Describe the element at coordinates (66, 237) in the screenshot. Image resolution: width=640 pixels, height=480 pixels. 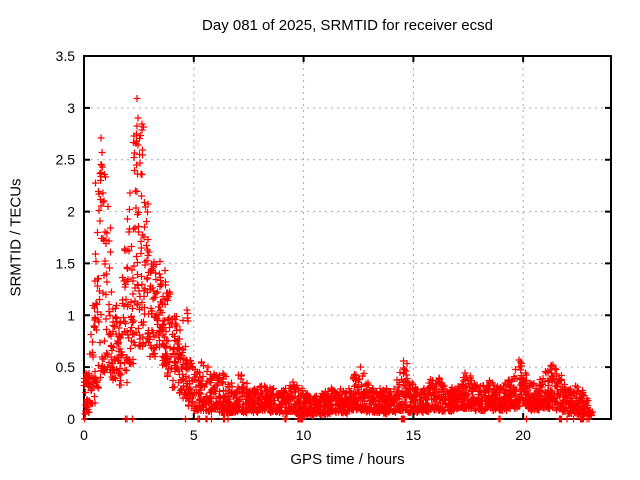
I see `y-tick-labels: 0 0.5 1 1.5 2 2.5 3 3.5` at that location.